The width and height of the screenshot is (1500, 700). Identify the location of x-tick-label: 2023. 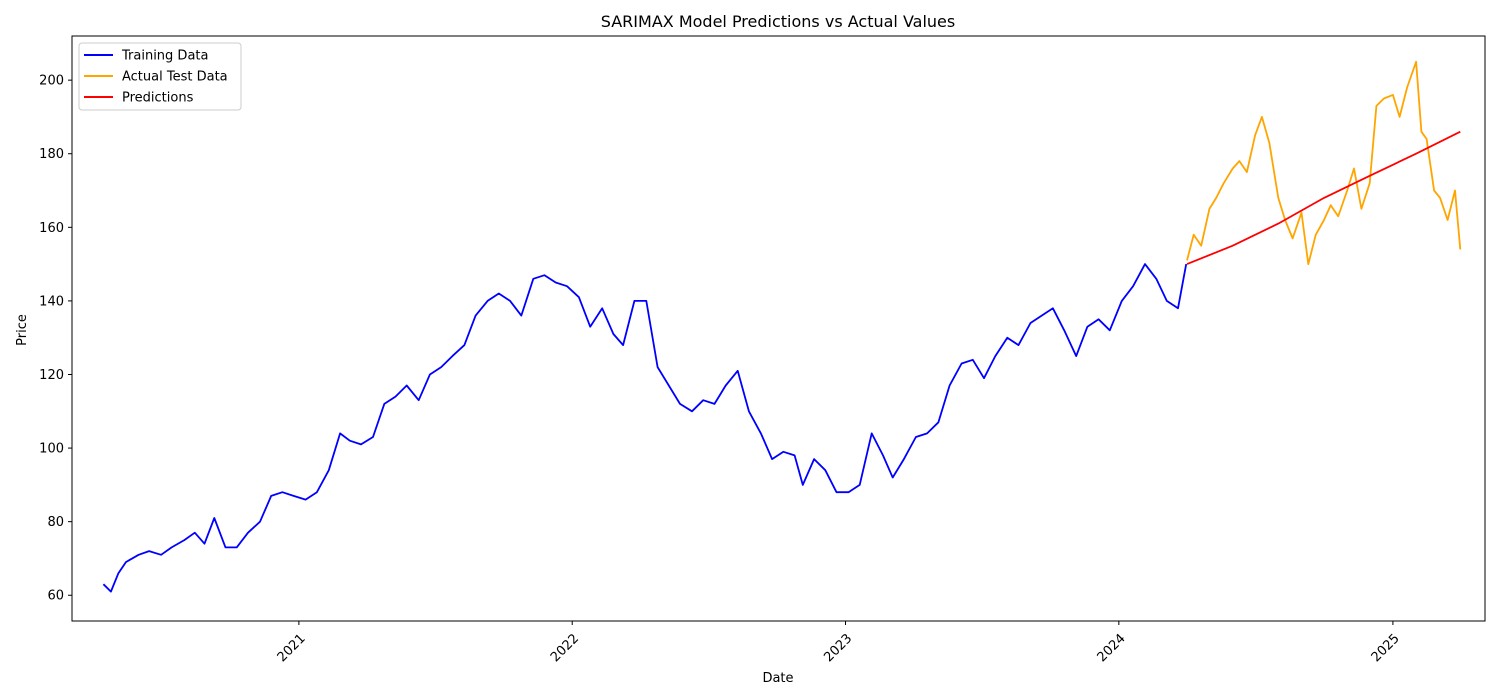
(838, 648).